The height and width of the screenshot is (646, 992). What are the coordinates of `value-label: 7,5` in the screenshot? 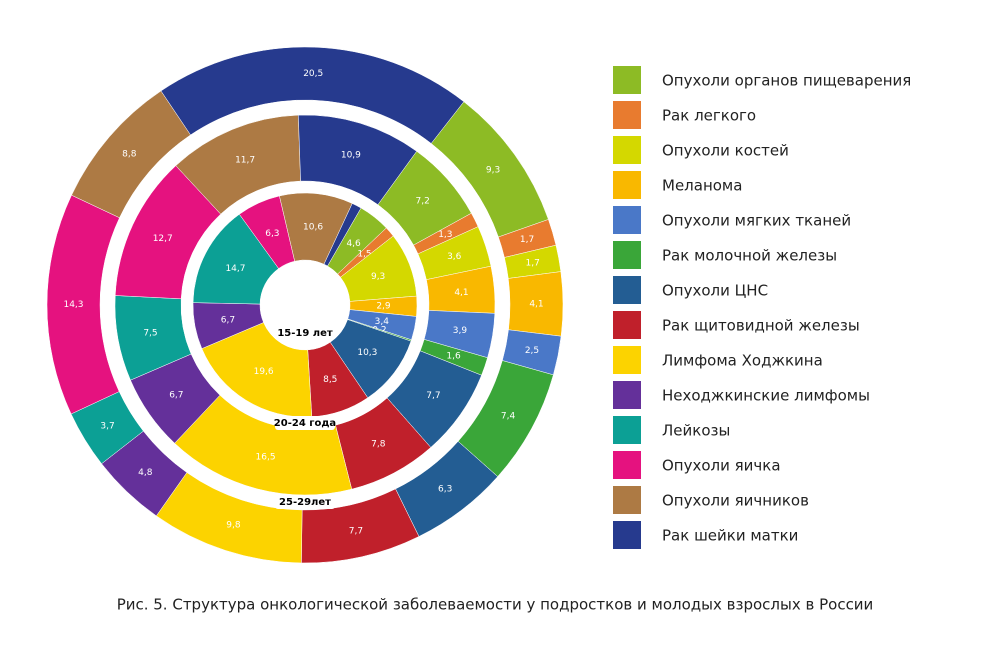 It's located at (150, 333).